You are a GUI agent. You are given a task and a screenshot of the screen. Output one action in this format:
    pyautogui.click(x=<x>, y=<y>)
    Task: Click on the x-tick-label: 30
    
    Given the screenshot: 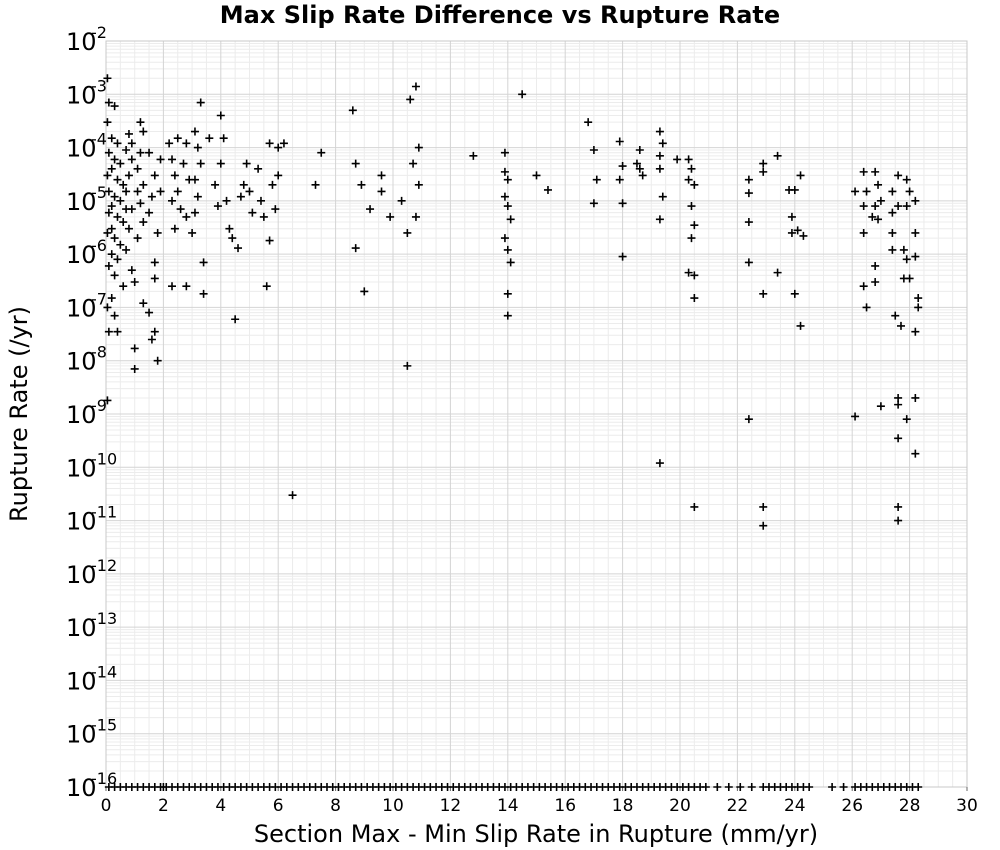 What is the action you would take?
    pyautogui.click(x=967, y=806)
    